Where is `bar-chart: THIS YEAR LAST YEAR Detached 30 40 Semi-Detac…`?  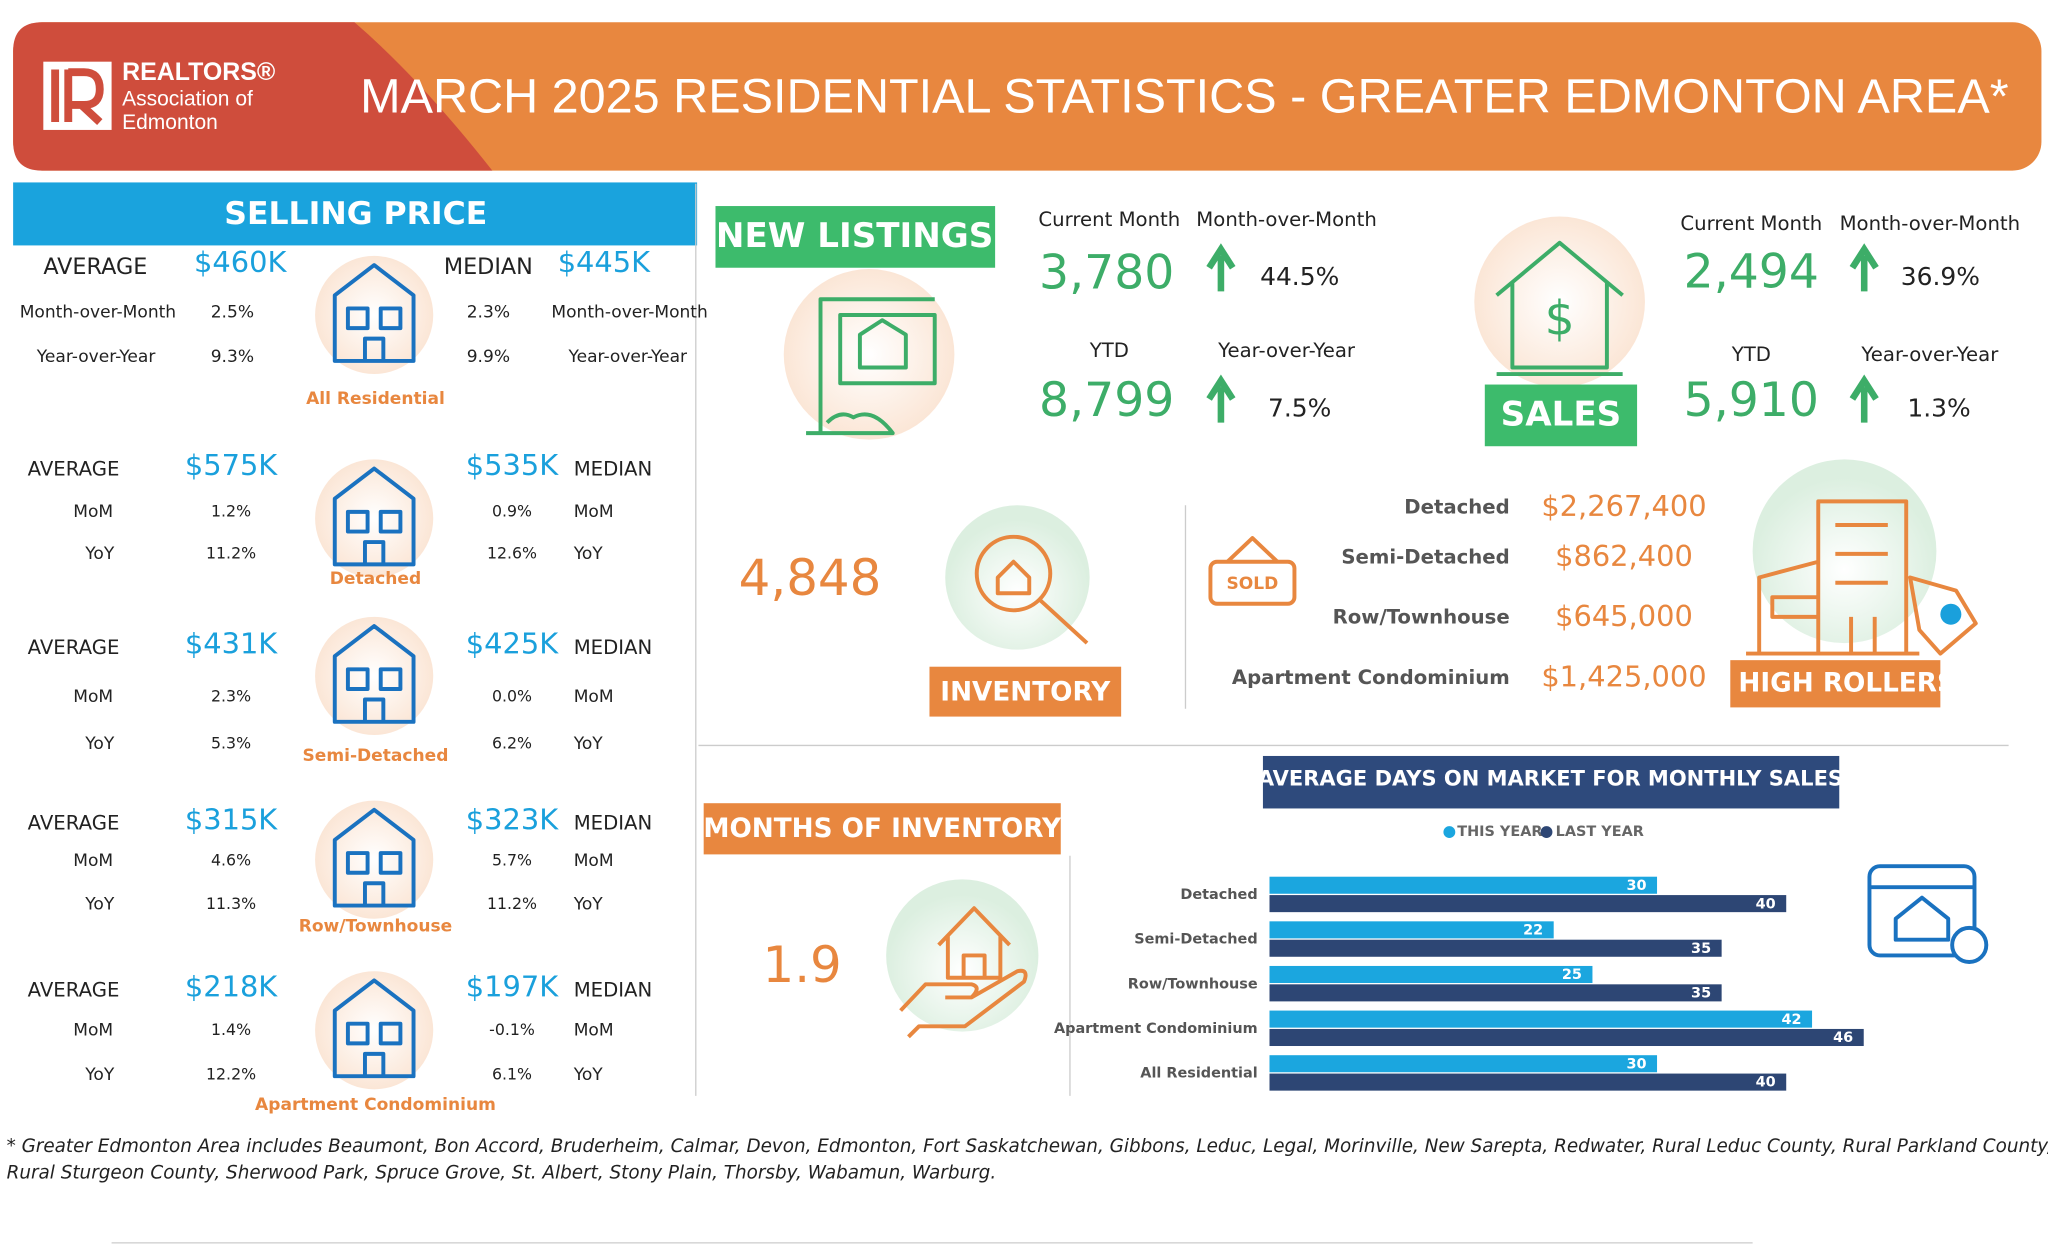
bar-chart: THIS YEAR LAST YEAR Detached 30 40 Semi-Detac… is located at coordinates (1459, 957).